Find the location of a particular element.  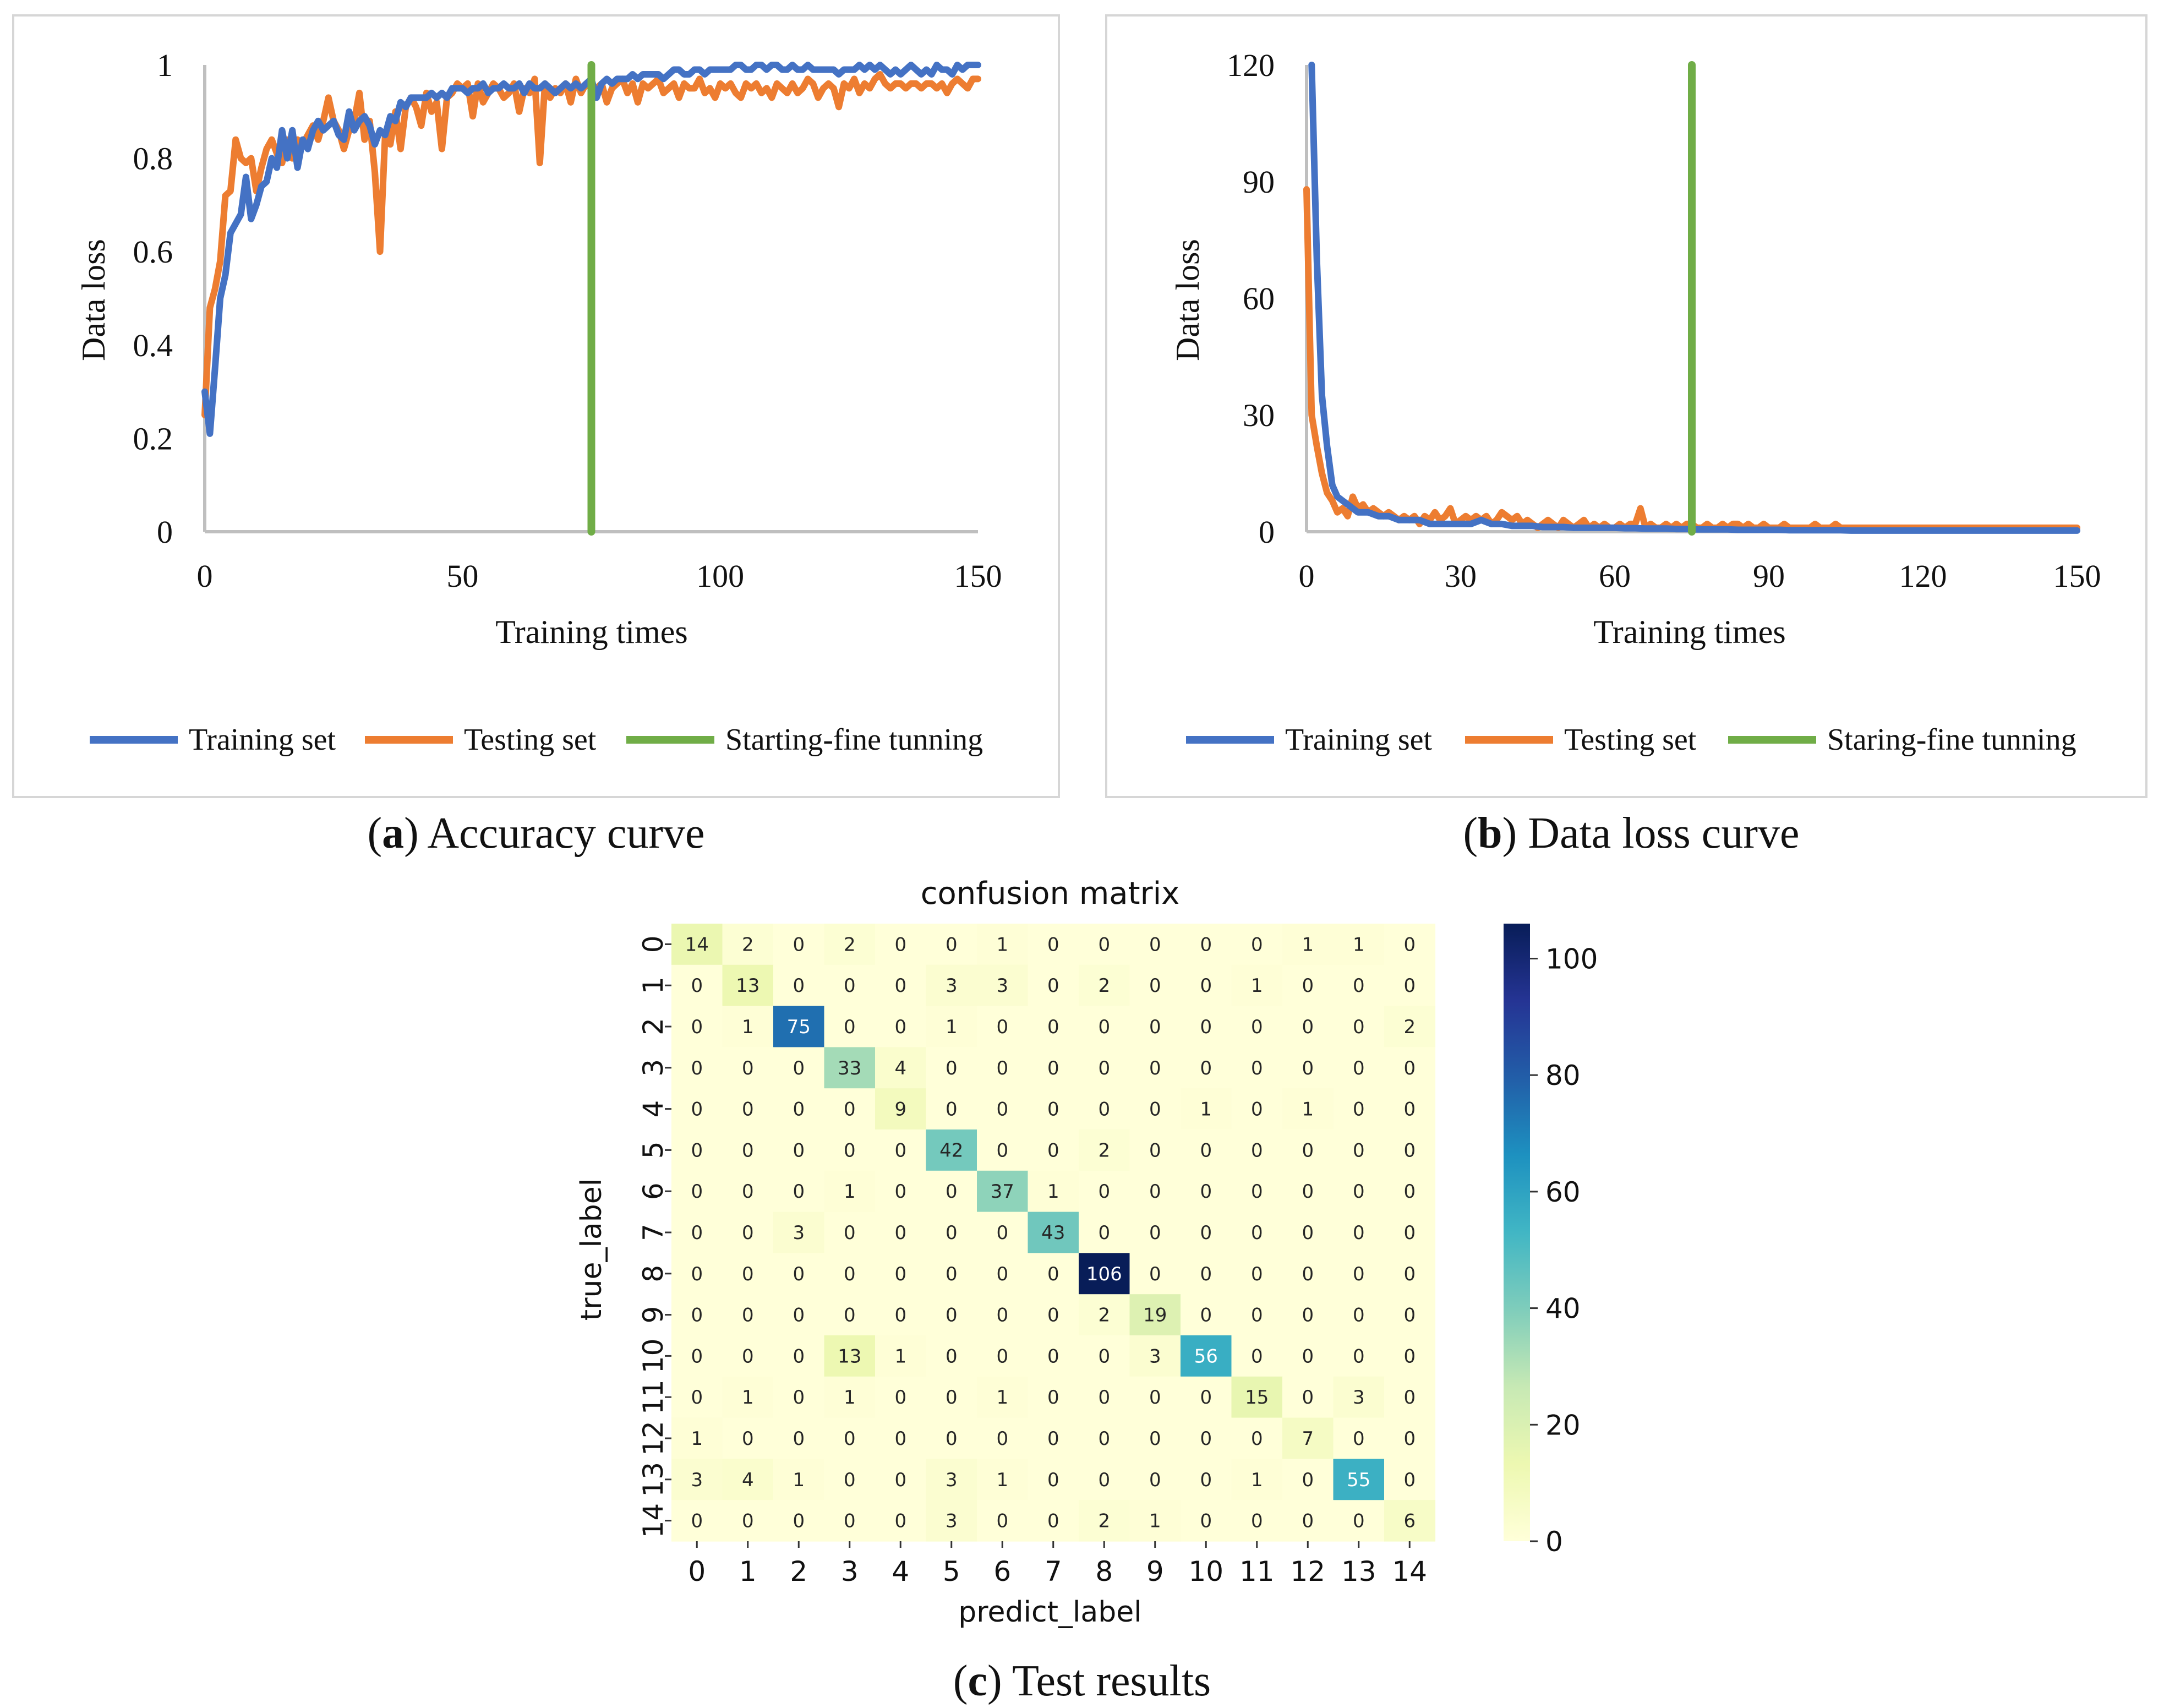

c-cell-value-1-10: 0 is located at coordinates (1206, 986).